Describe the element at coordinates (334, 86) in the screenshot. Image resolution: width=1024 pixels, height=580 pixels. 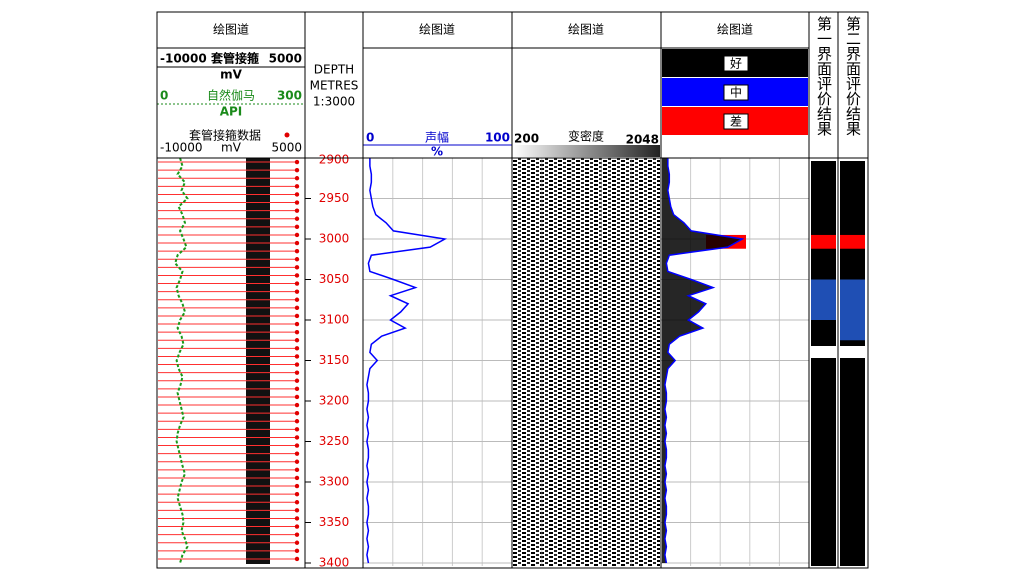
I see `depth-header: METRES` at that location.